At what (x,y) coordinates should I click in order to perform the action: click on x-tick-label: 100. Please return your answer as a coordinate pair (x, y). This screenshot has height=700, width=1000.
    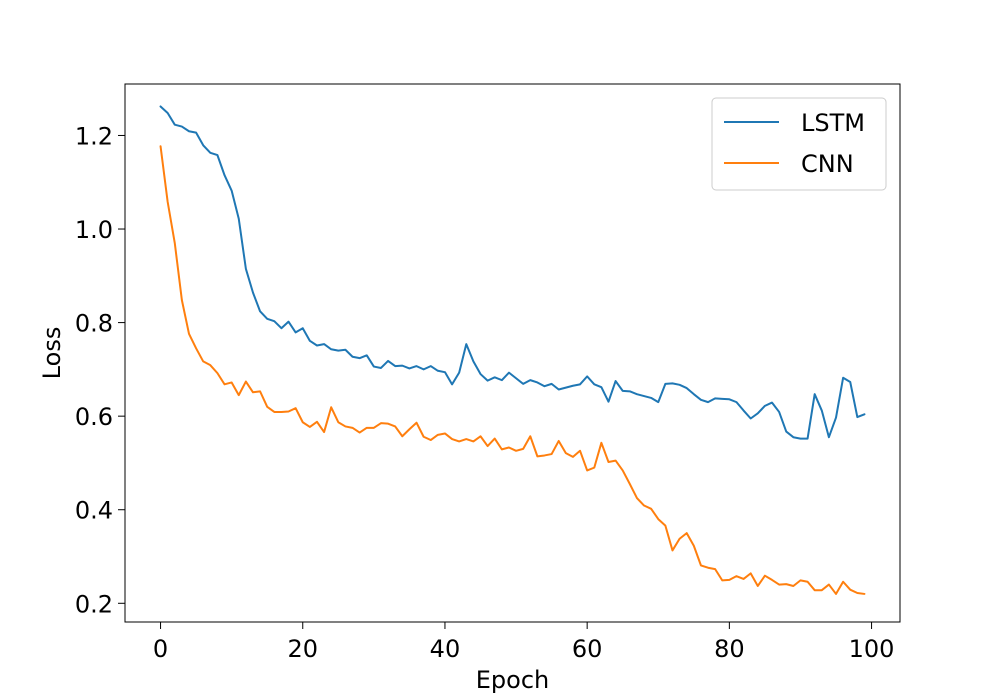
    Looking at the image, I should click on (872, 649).